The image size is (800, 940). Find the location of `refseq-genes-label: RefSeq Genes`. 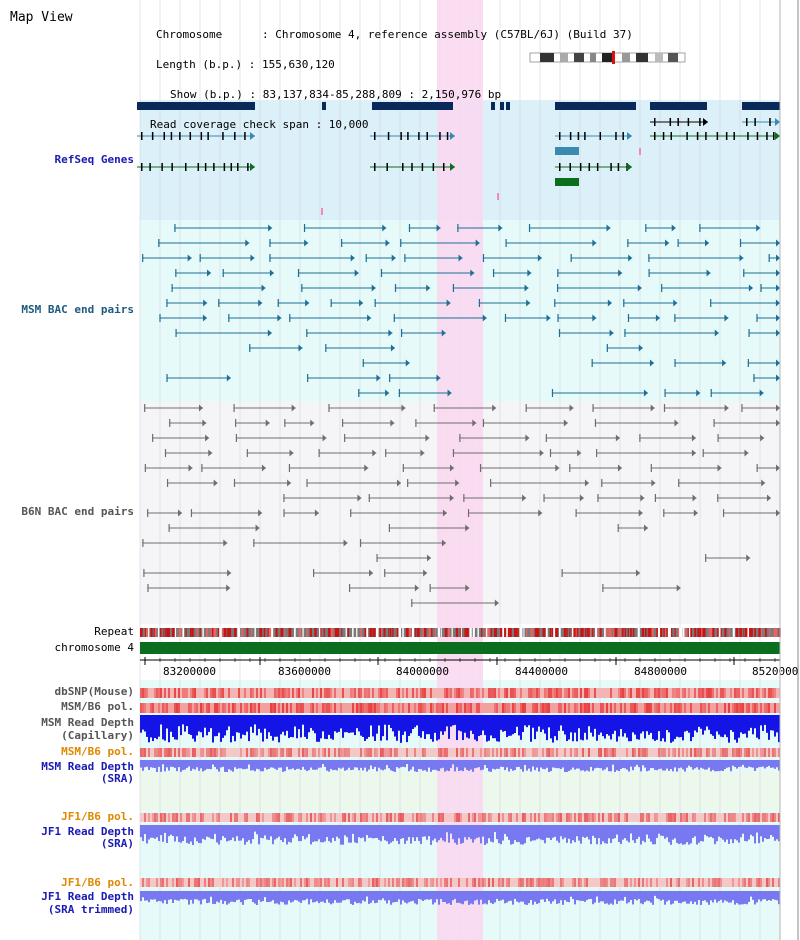

refseq-genes-label: RefSeq Genes is located at coordinates (94, 159).